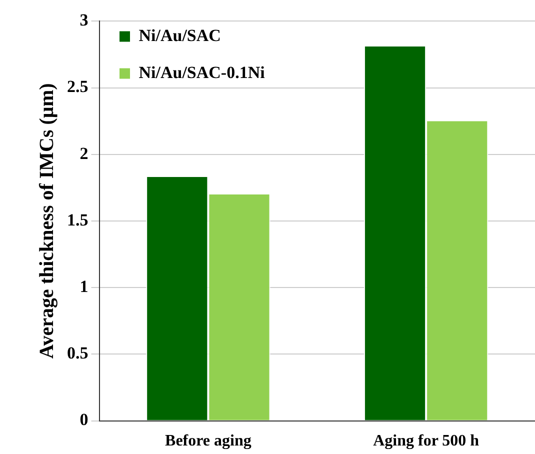 This screenshot has width=535, height=454. Describe the element at coordinates (77, 220) in the screenshot. I see `y-tick-label: 1.5` at that location.